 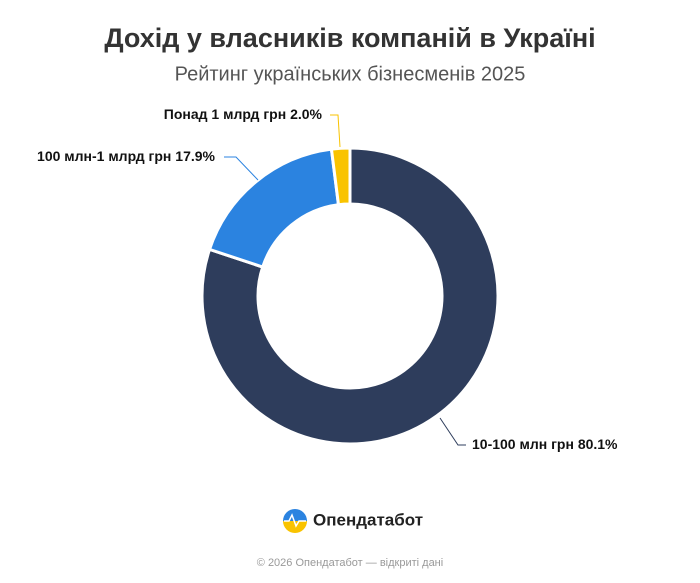 I want to click on slice-label: 100 млн-1 млрд грн 17.9%, so click(x=126, y=156).